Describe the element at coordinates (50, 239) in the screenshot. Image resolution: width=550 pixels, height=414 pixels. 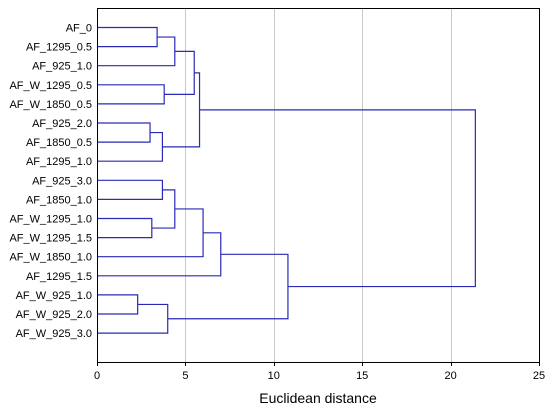
I see `leaf-label: AF_W_1295_1.5` at that location.